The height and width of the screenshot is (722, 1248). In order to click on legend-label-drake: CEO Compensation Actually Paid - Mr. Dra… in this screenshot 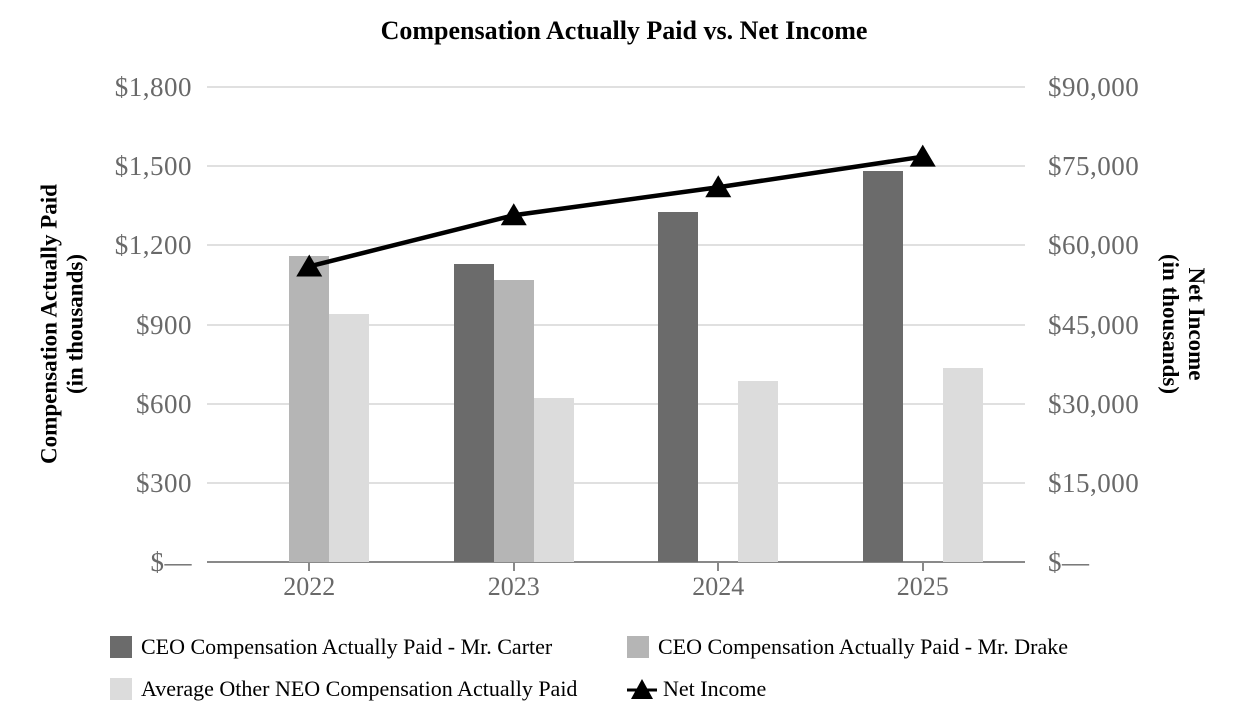, I will do `click(863, 646)`.